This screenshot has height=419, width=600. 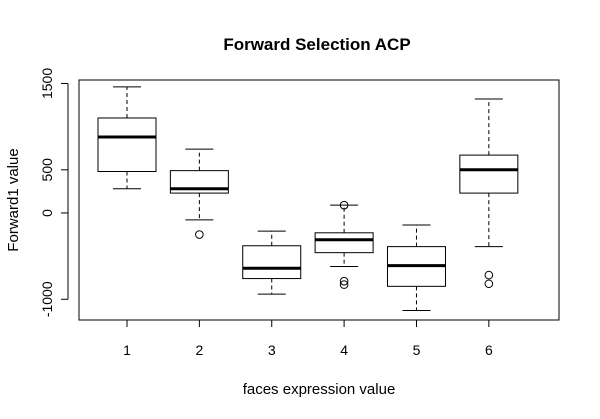 I want to click on x-axis-label: faces expression value, so click(x=319, y=389).